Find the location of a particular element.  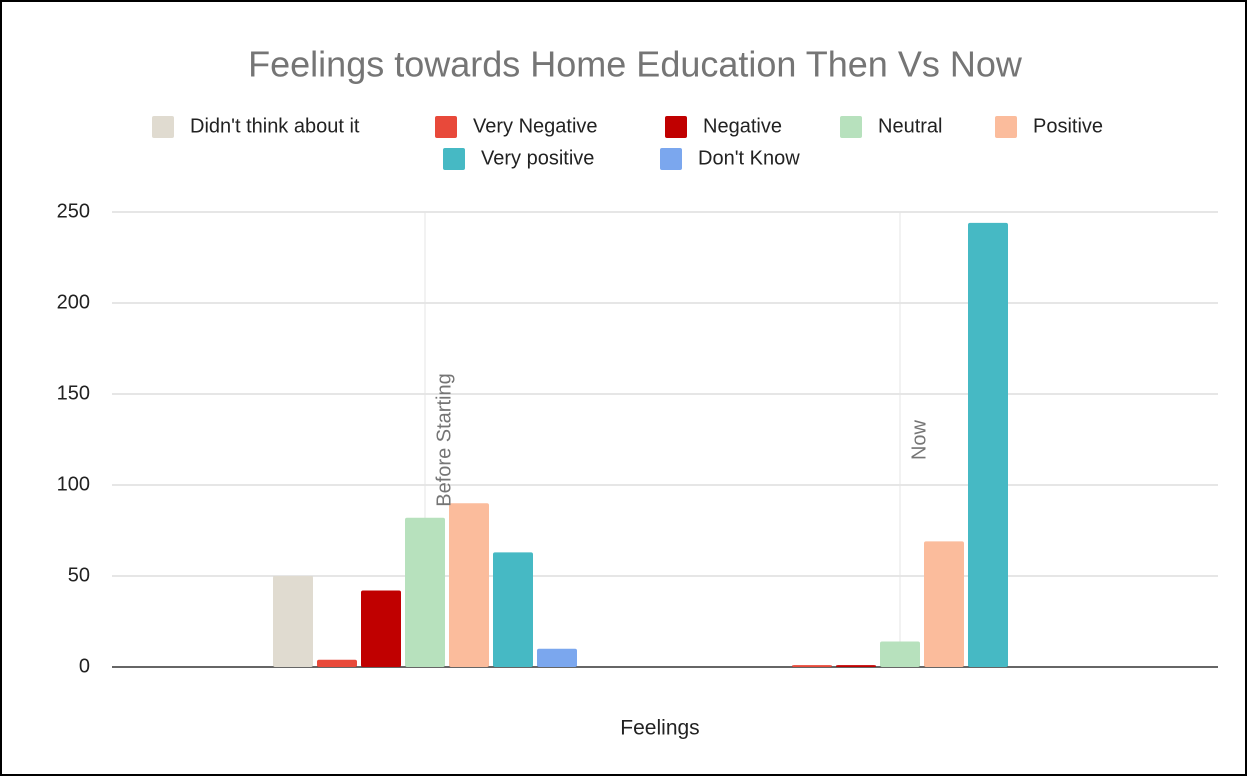

y-tick-label: 200 is located at coordinates (73, 302).